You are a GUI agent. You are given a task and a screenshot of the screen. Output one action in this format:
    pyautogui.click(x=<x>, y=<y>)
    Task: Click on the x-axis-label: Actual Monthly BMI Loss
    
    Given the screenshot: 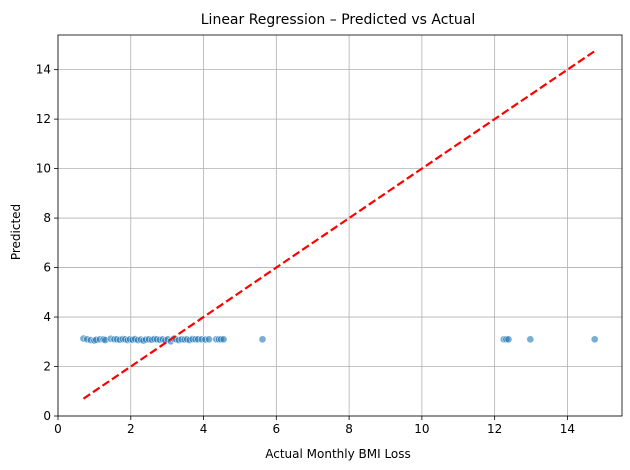 What is the action you would take?
    pyautogui.click(x=338, y=454)
    